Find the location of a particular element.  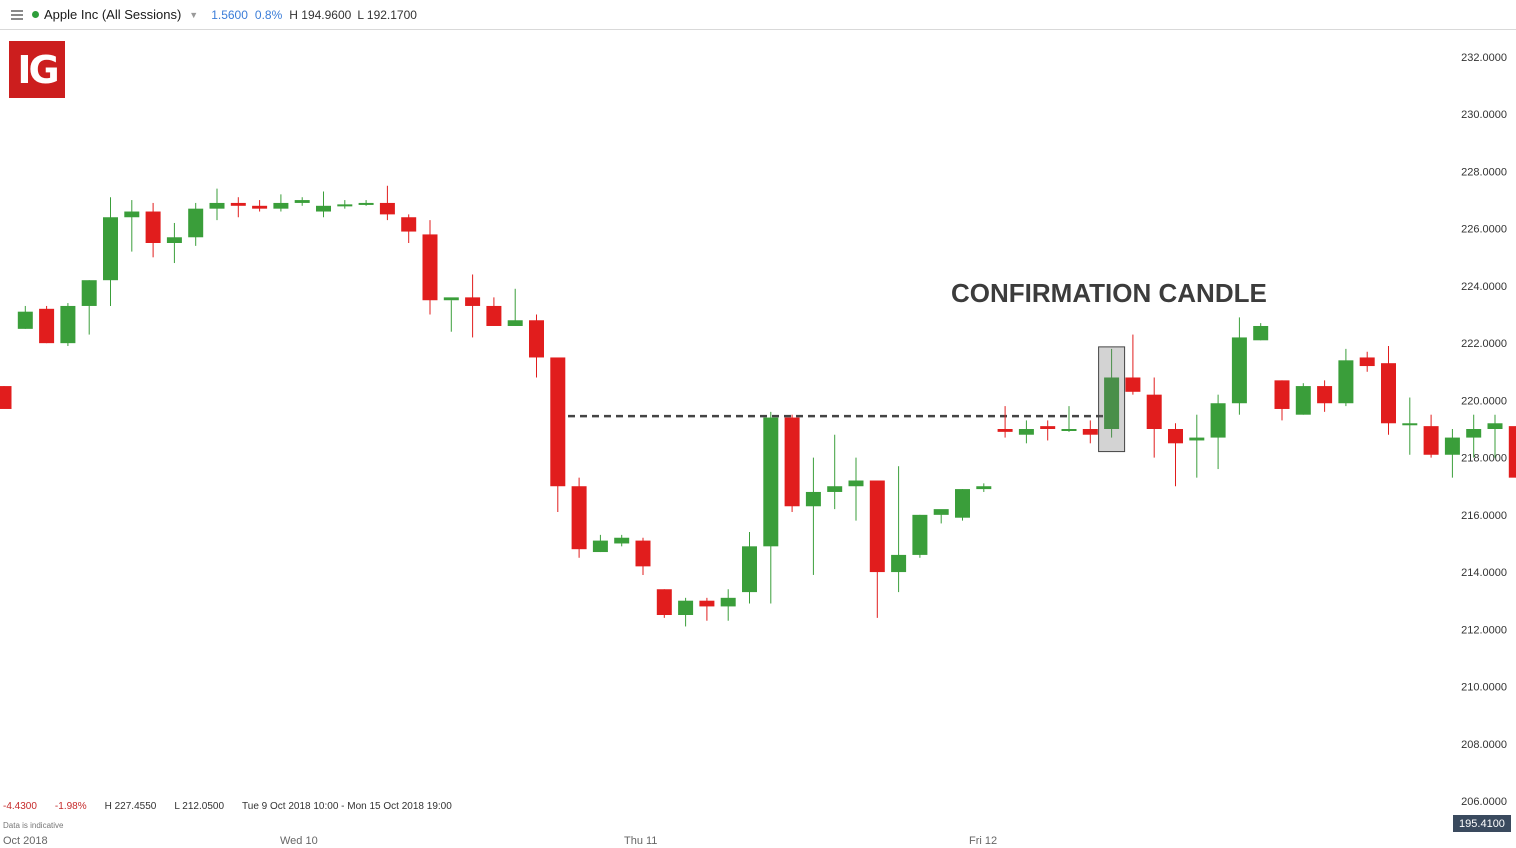

chevron-down-icon: ▼ is located at coordinates (194, 14).